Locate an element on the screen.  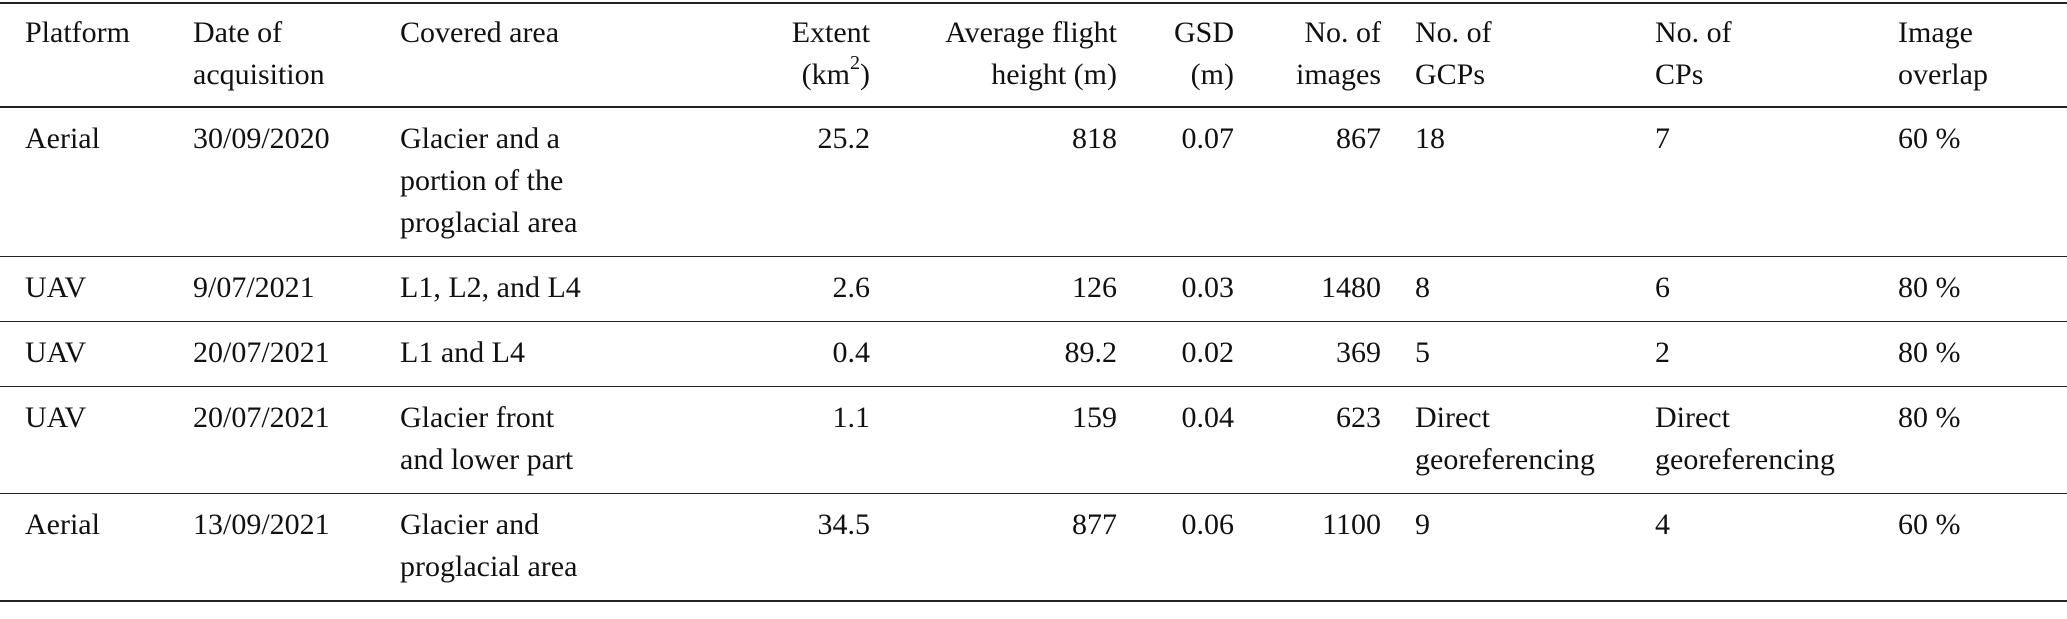
cell-gcps: 18 is located at coordinates (1518, 182).